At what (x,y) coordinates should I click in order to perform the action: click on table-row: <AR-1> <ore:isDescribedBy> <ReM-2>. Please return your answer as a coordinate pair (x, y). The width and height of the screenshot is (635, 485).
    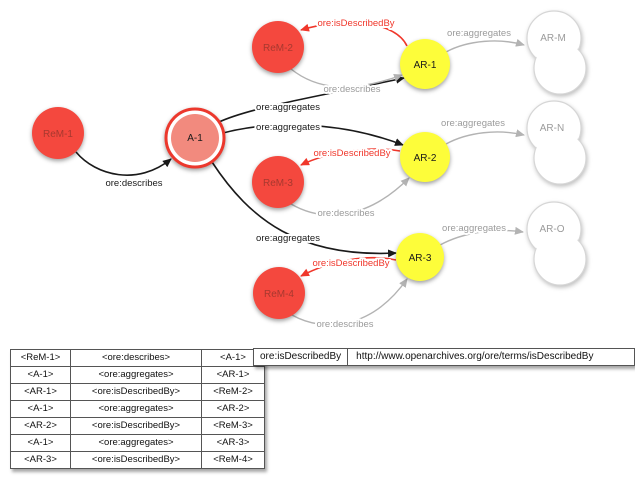
    Looking at the image, I should click on (137, 392).